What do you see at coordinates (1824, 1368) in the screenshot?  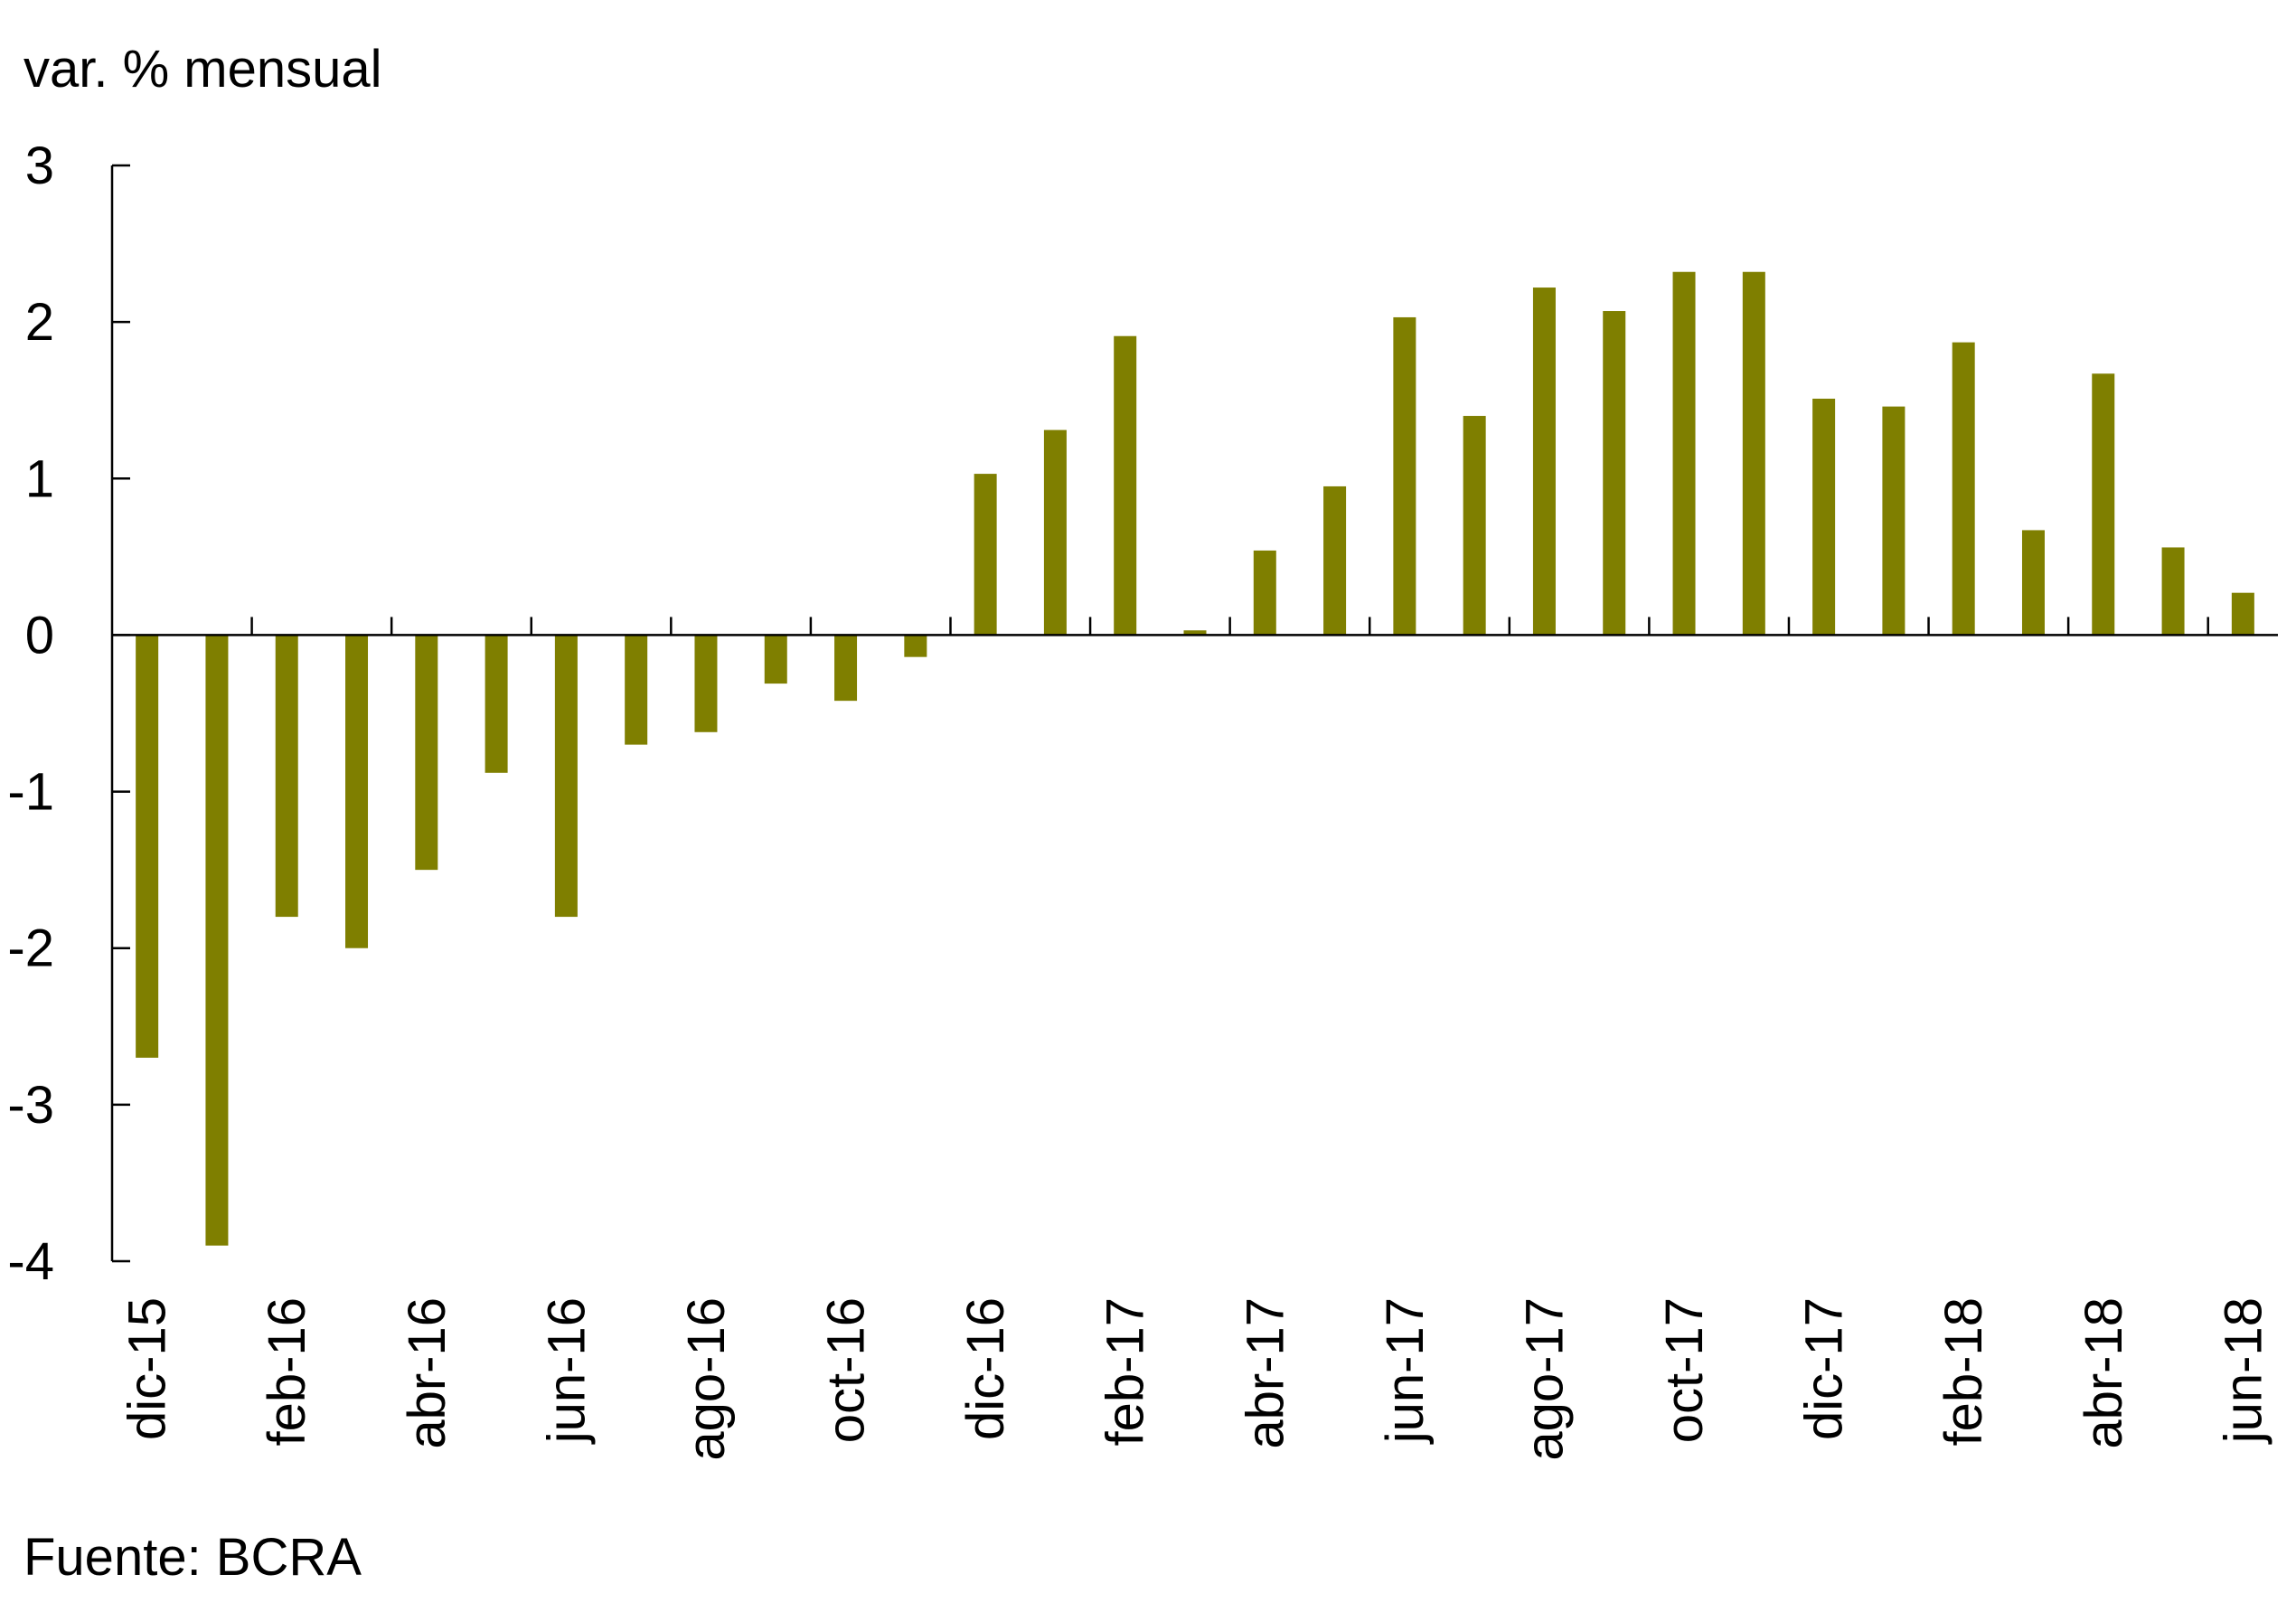 I see `x-tick-label: dic-17` at bounding box center [1824, 1368].